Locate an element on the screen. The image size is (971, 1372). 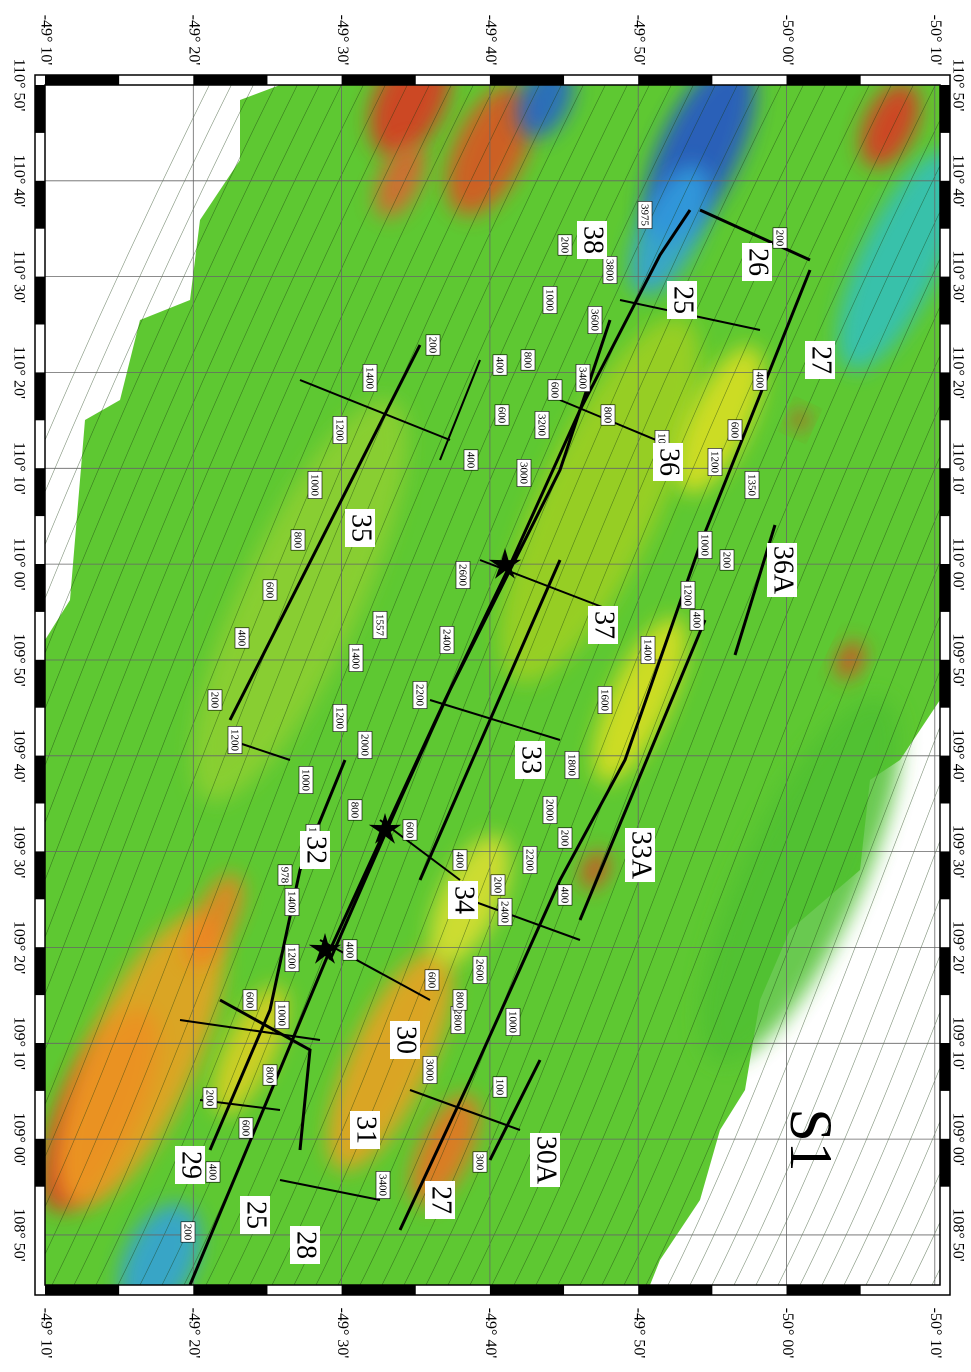
anomaly-number: 36A is located at coordinates (783, 570).